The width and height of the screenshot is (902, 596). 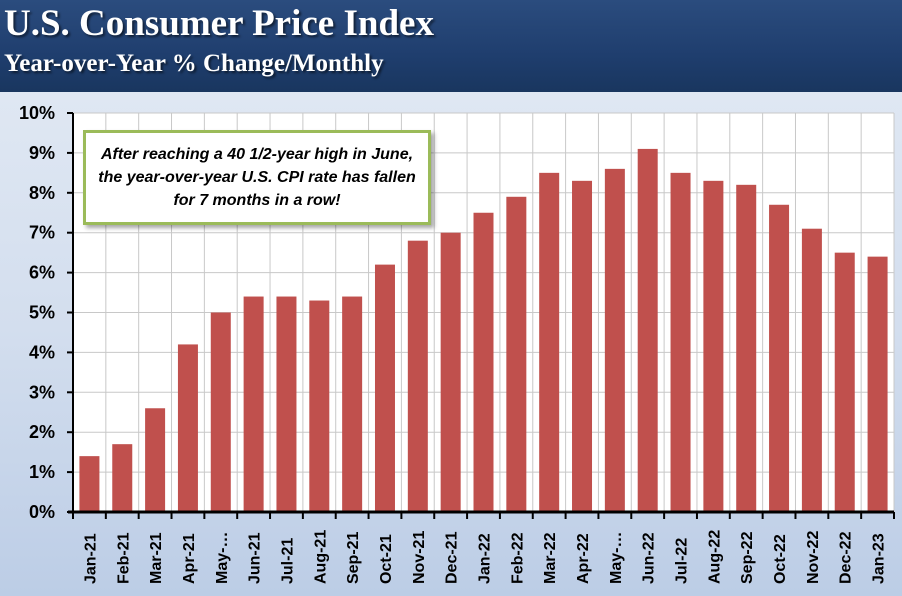 I want to click on y-tick-label: 1%, so click(x=42, y=472).